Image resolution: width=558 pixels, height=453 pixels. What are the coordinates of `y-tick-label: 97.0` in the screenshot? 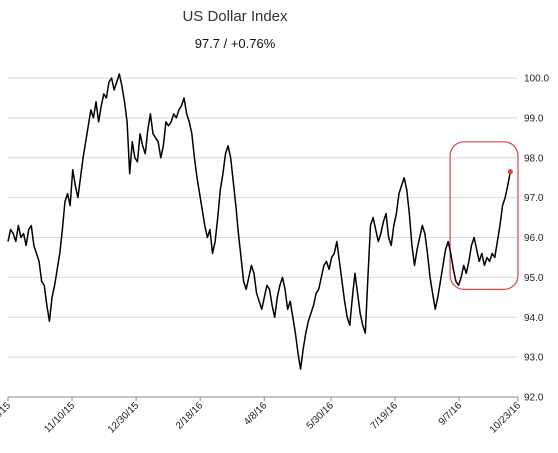 It's located at (534, 198).